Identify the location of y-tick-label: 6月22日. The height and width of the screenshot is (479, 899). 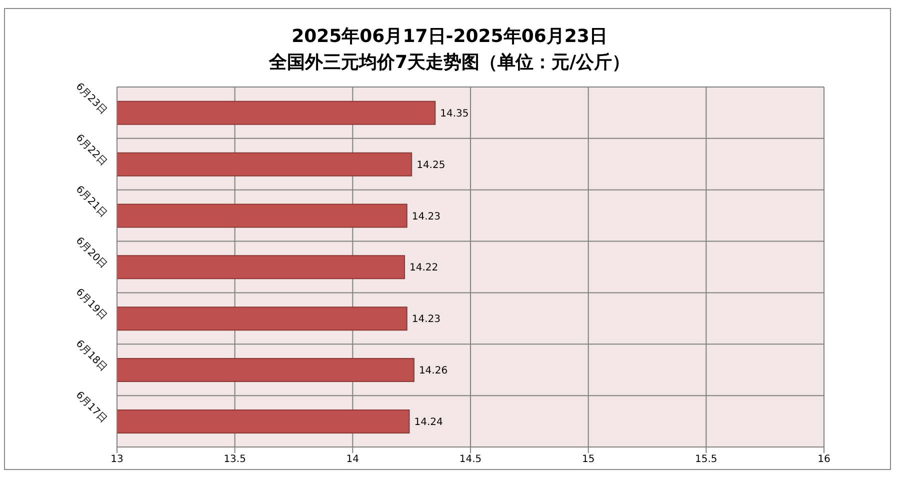
(91, 150).